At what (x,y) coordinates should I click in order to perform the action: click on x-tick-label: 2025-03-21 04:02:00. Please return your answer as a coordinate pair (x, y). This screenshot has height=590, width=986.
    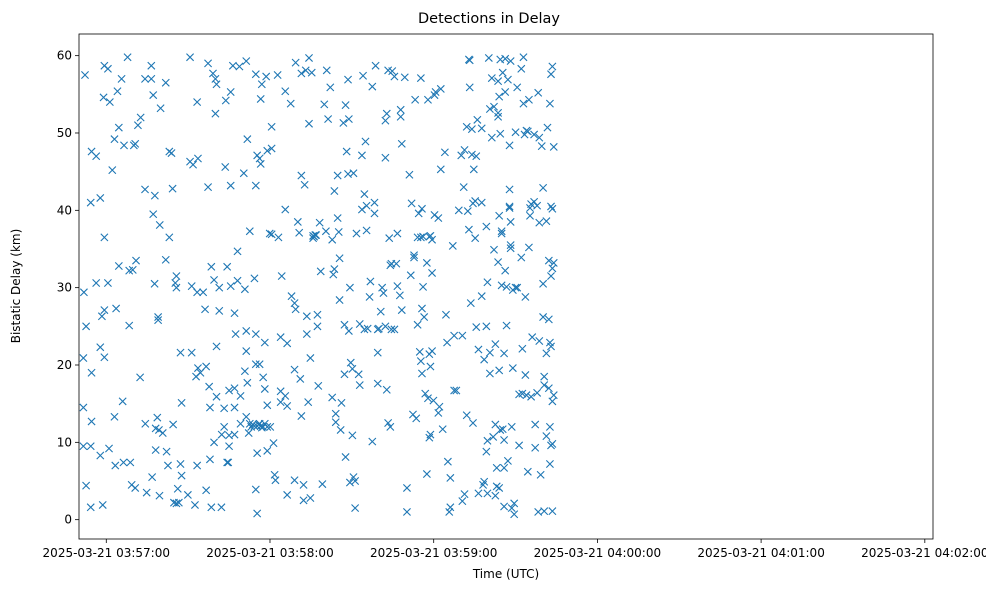
    Looking at the image, I should click on (923, 553).